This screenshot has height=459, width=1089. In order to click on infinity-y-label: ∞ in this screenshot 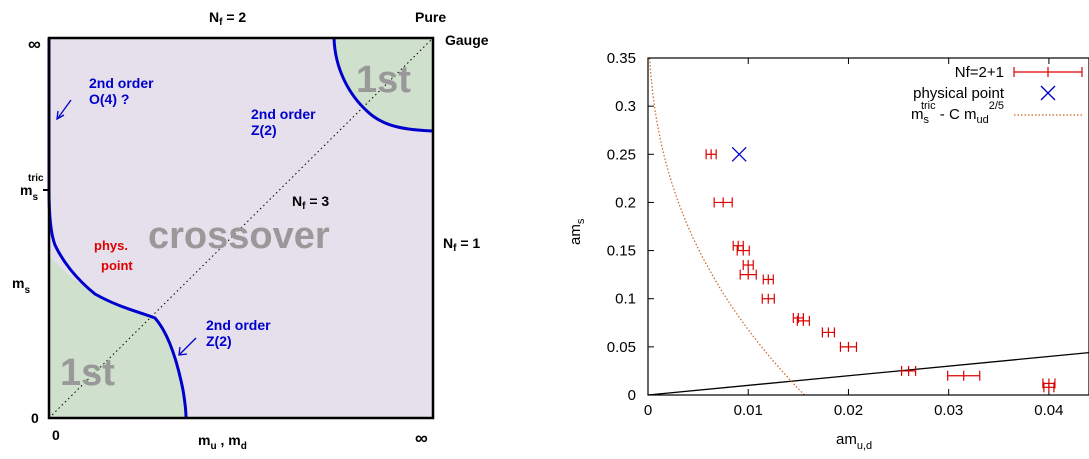, I will do `click(34, 44)`.